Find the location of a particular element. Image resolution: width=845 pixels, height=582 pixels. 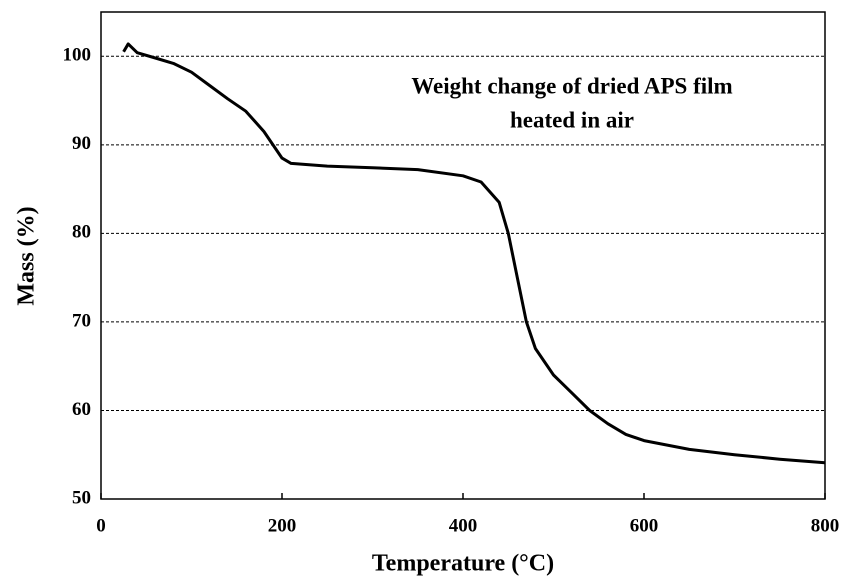

x-axis-label: Temperature (°C) is located at coordinates (463, 564).